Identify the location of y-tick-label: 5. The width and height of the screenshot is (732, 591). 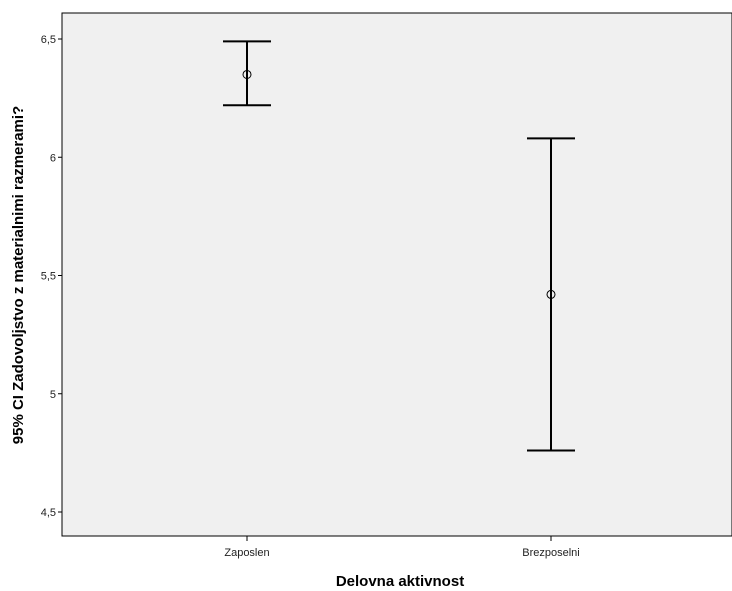
(53, 395).